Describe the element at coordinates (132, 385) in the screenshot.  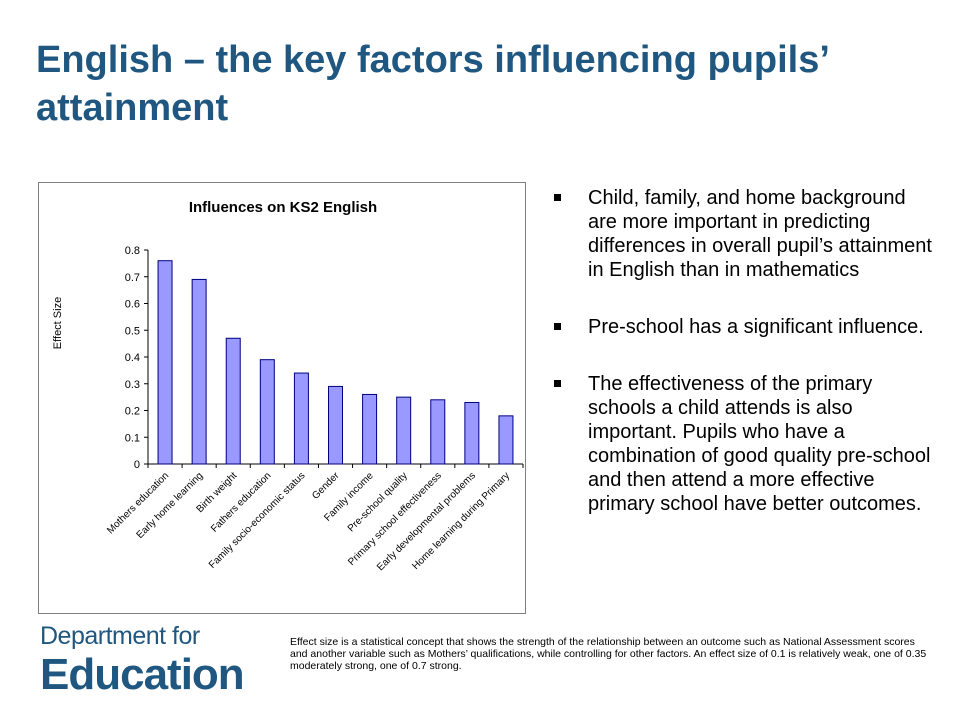
I see `y-tick-label: 0.3` at that location.